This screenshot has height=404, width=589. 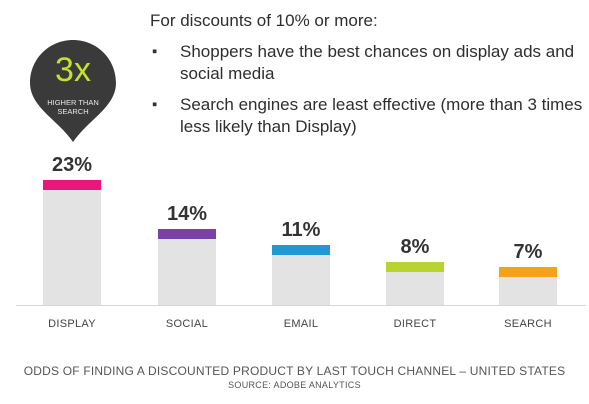 I want to click on bar-cap-display, so click(x=72, y=185).